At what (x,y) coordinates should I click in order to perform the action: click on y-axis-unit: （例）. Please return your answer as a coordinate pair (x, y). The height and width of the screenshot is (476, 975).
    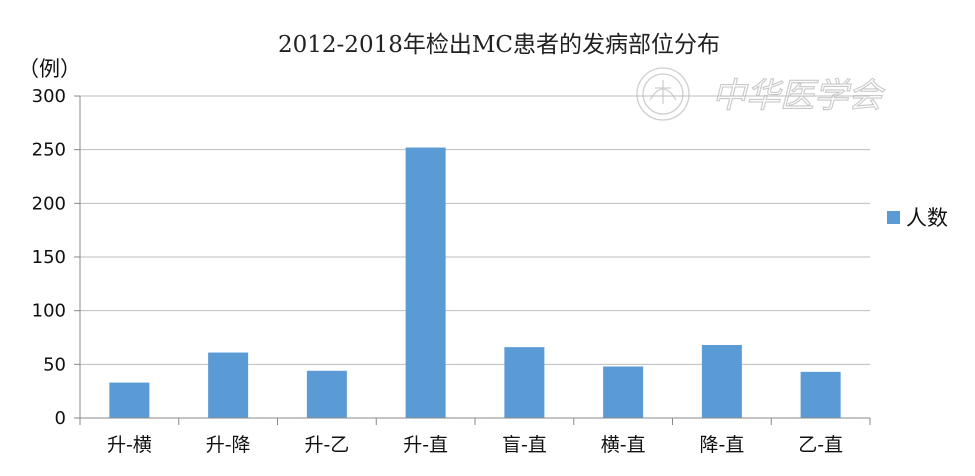
    Looking at the image, I should click on (49, 69).